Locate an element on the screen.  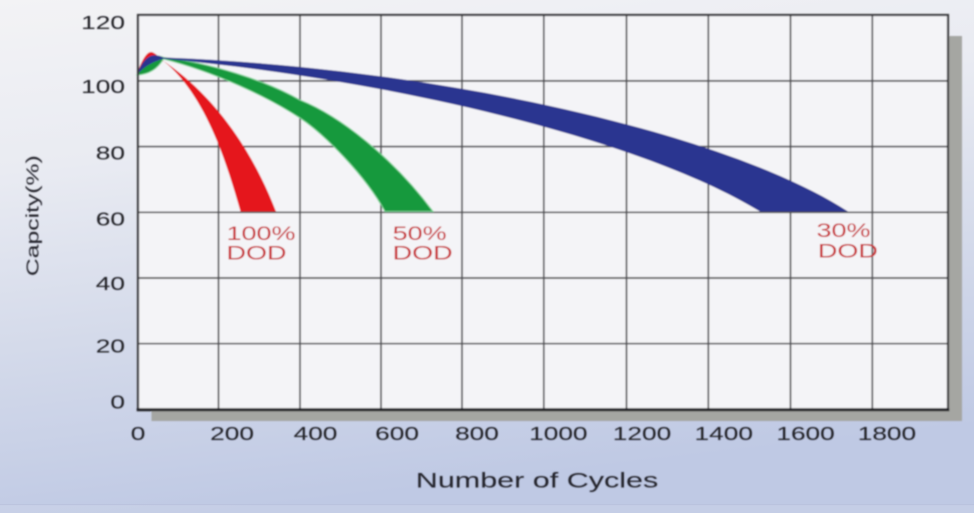
svg-text: 1800 is located at coordinates (887, 433).